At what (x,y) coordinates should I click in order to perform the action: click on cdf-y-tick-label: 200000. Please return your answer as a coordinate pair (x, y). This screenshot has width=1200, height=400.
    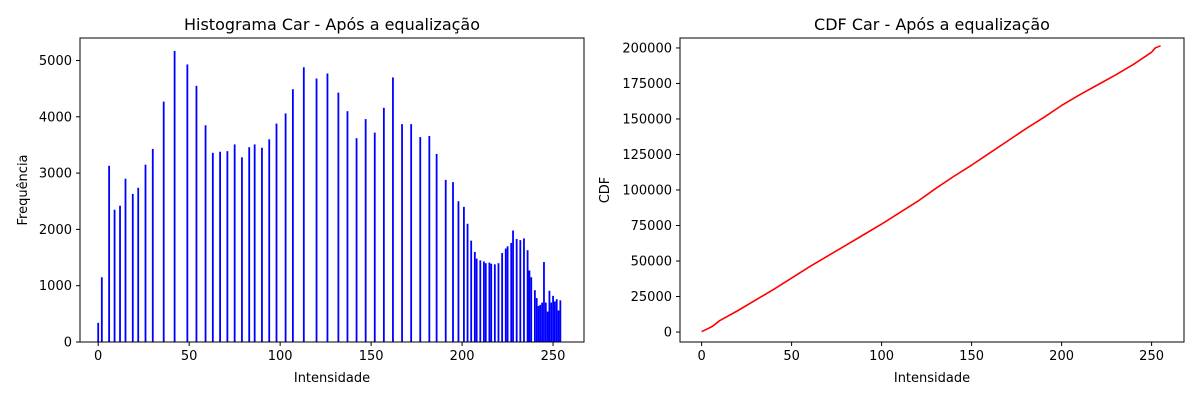
    Looking at the image, I should click on (647, 48).